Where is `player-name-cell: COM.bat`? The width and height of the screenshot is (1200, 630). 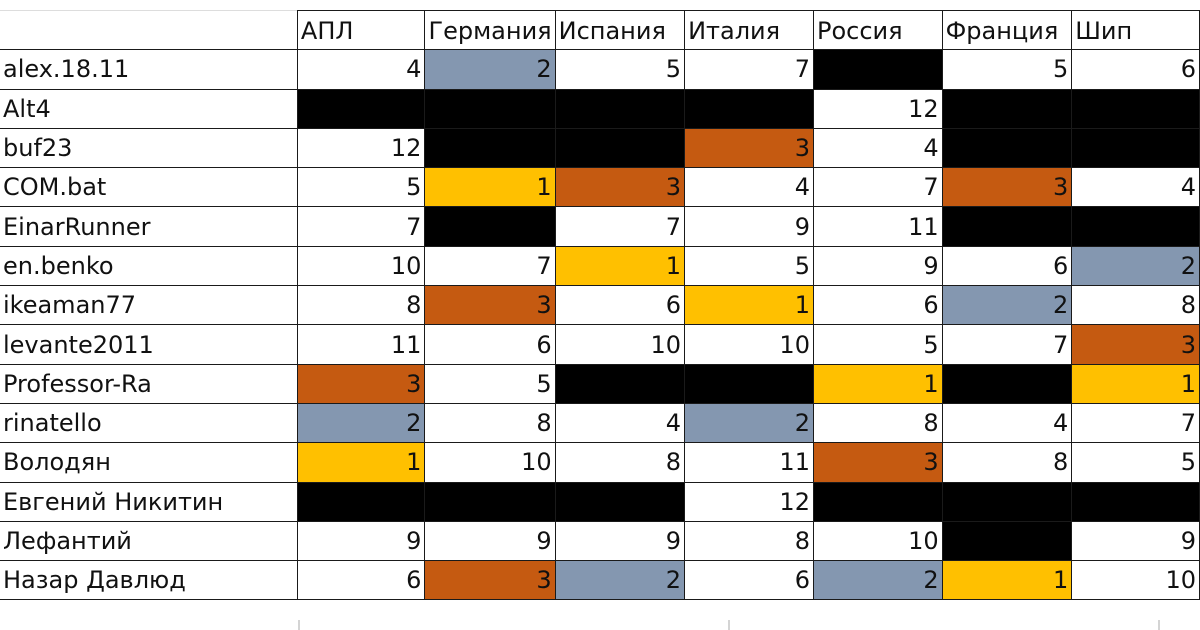 player-name-cell: COM.bat is located at coordinates (149, 187).